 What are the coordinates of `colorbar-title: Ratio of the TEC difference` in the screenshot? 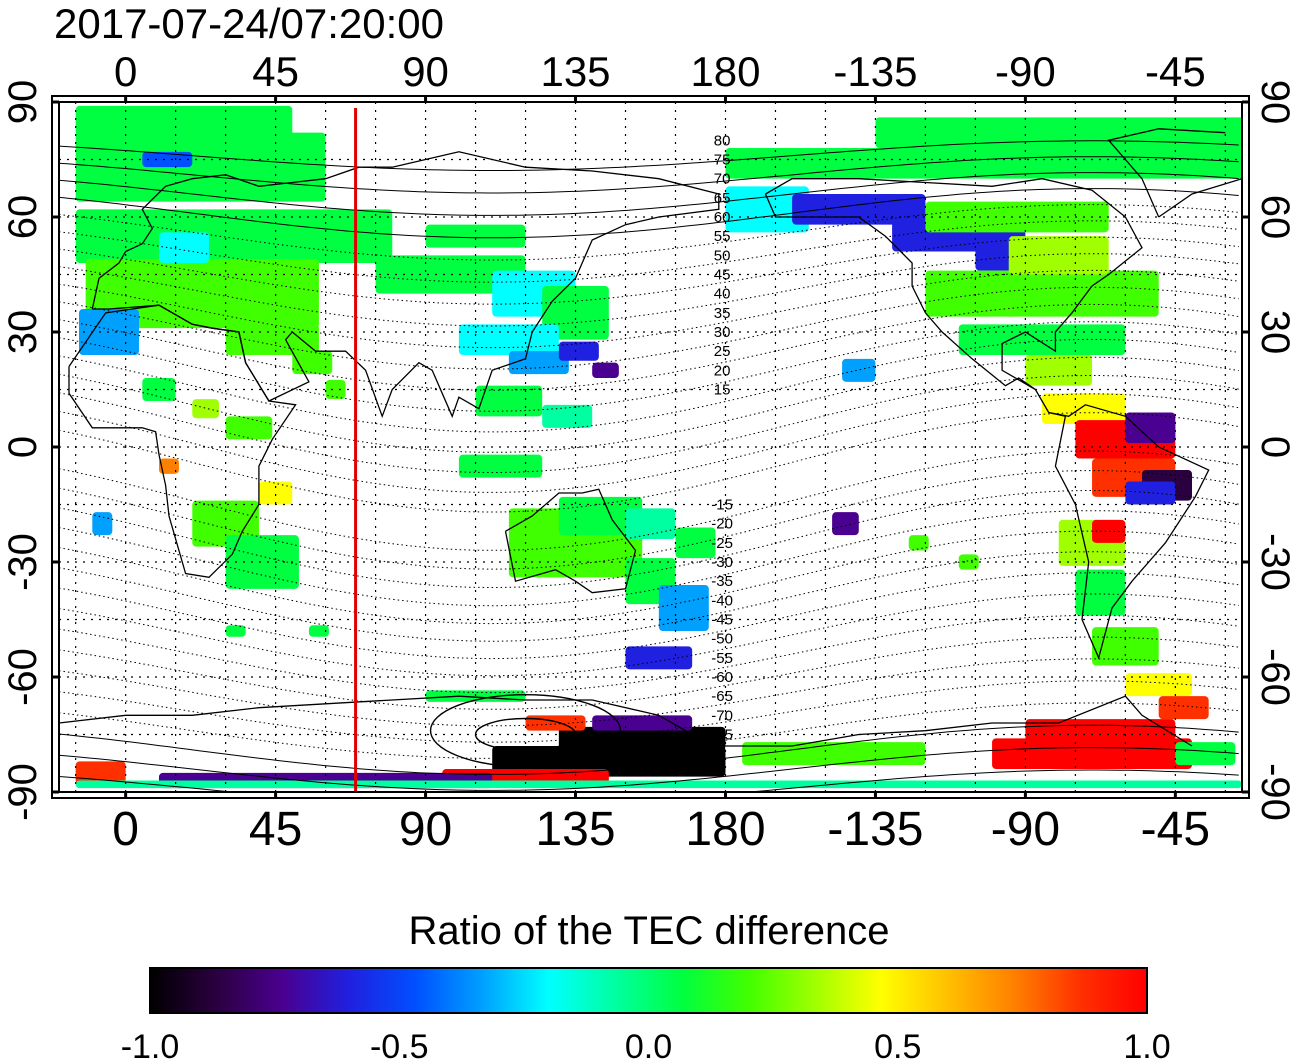 It's located at (648, 931).